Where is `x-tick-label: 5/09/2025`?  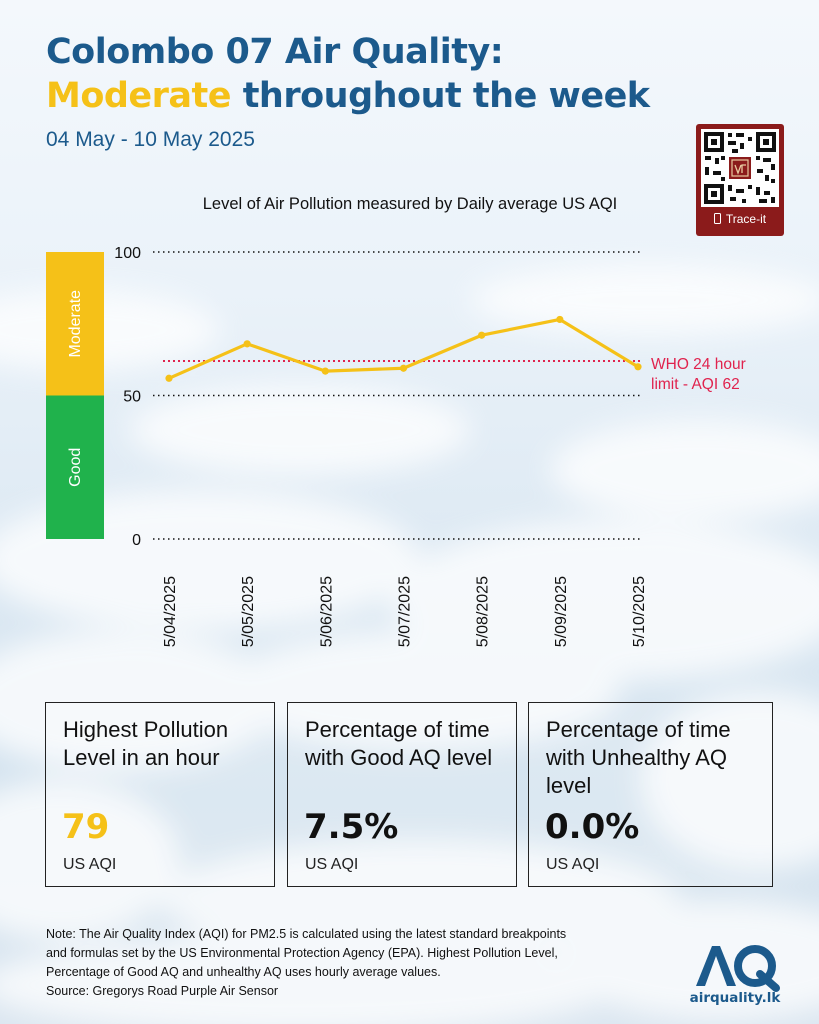 x-tick-label: 5/09/2025 is located at coordinates (561, 611).